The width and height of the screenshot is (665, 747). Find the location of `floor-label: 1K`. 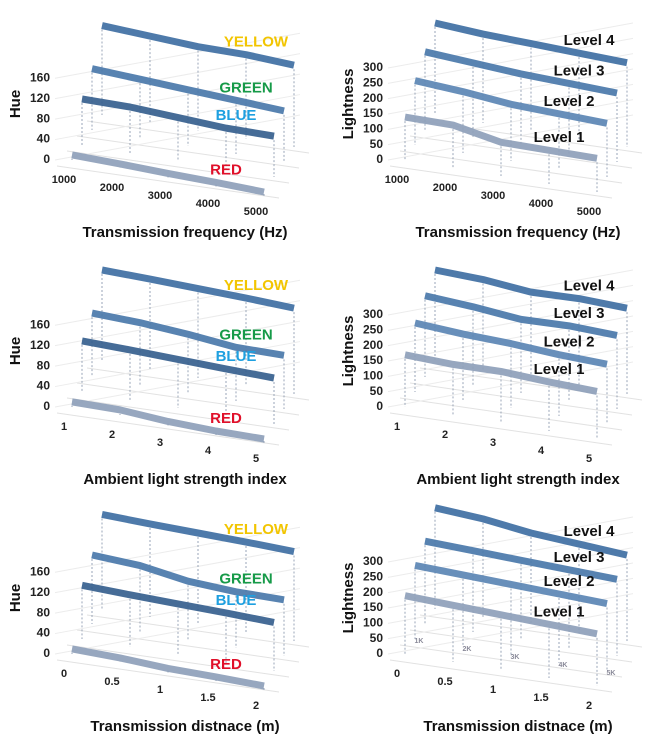

floor-label: 1K is located at coordinates (419, 641).